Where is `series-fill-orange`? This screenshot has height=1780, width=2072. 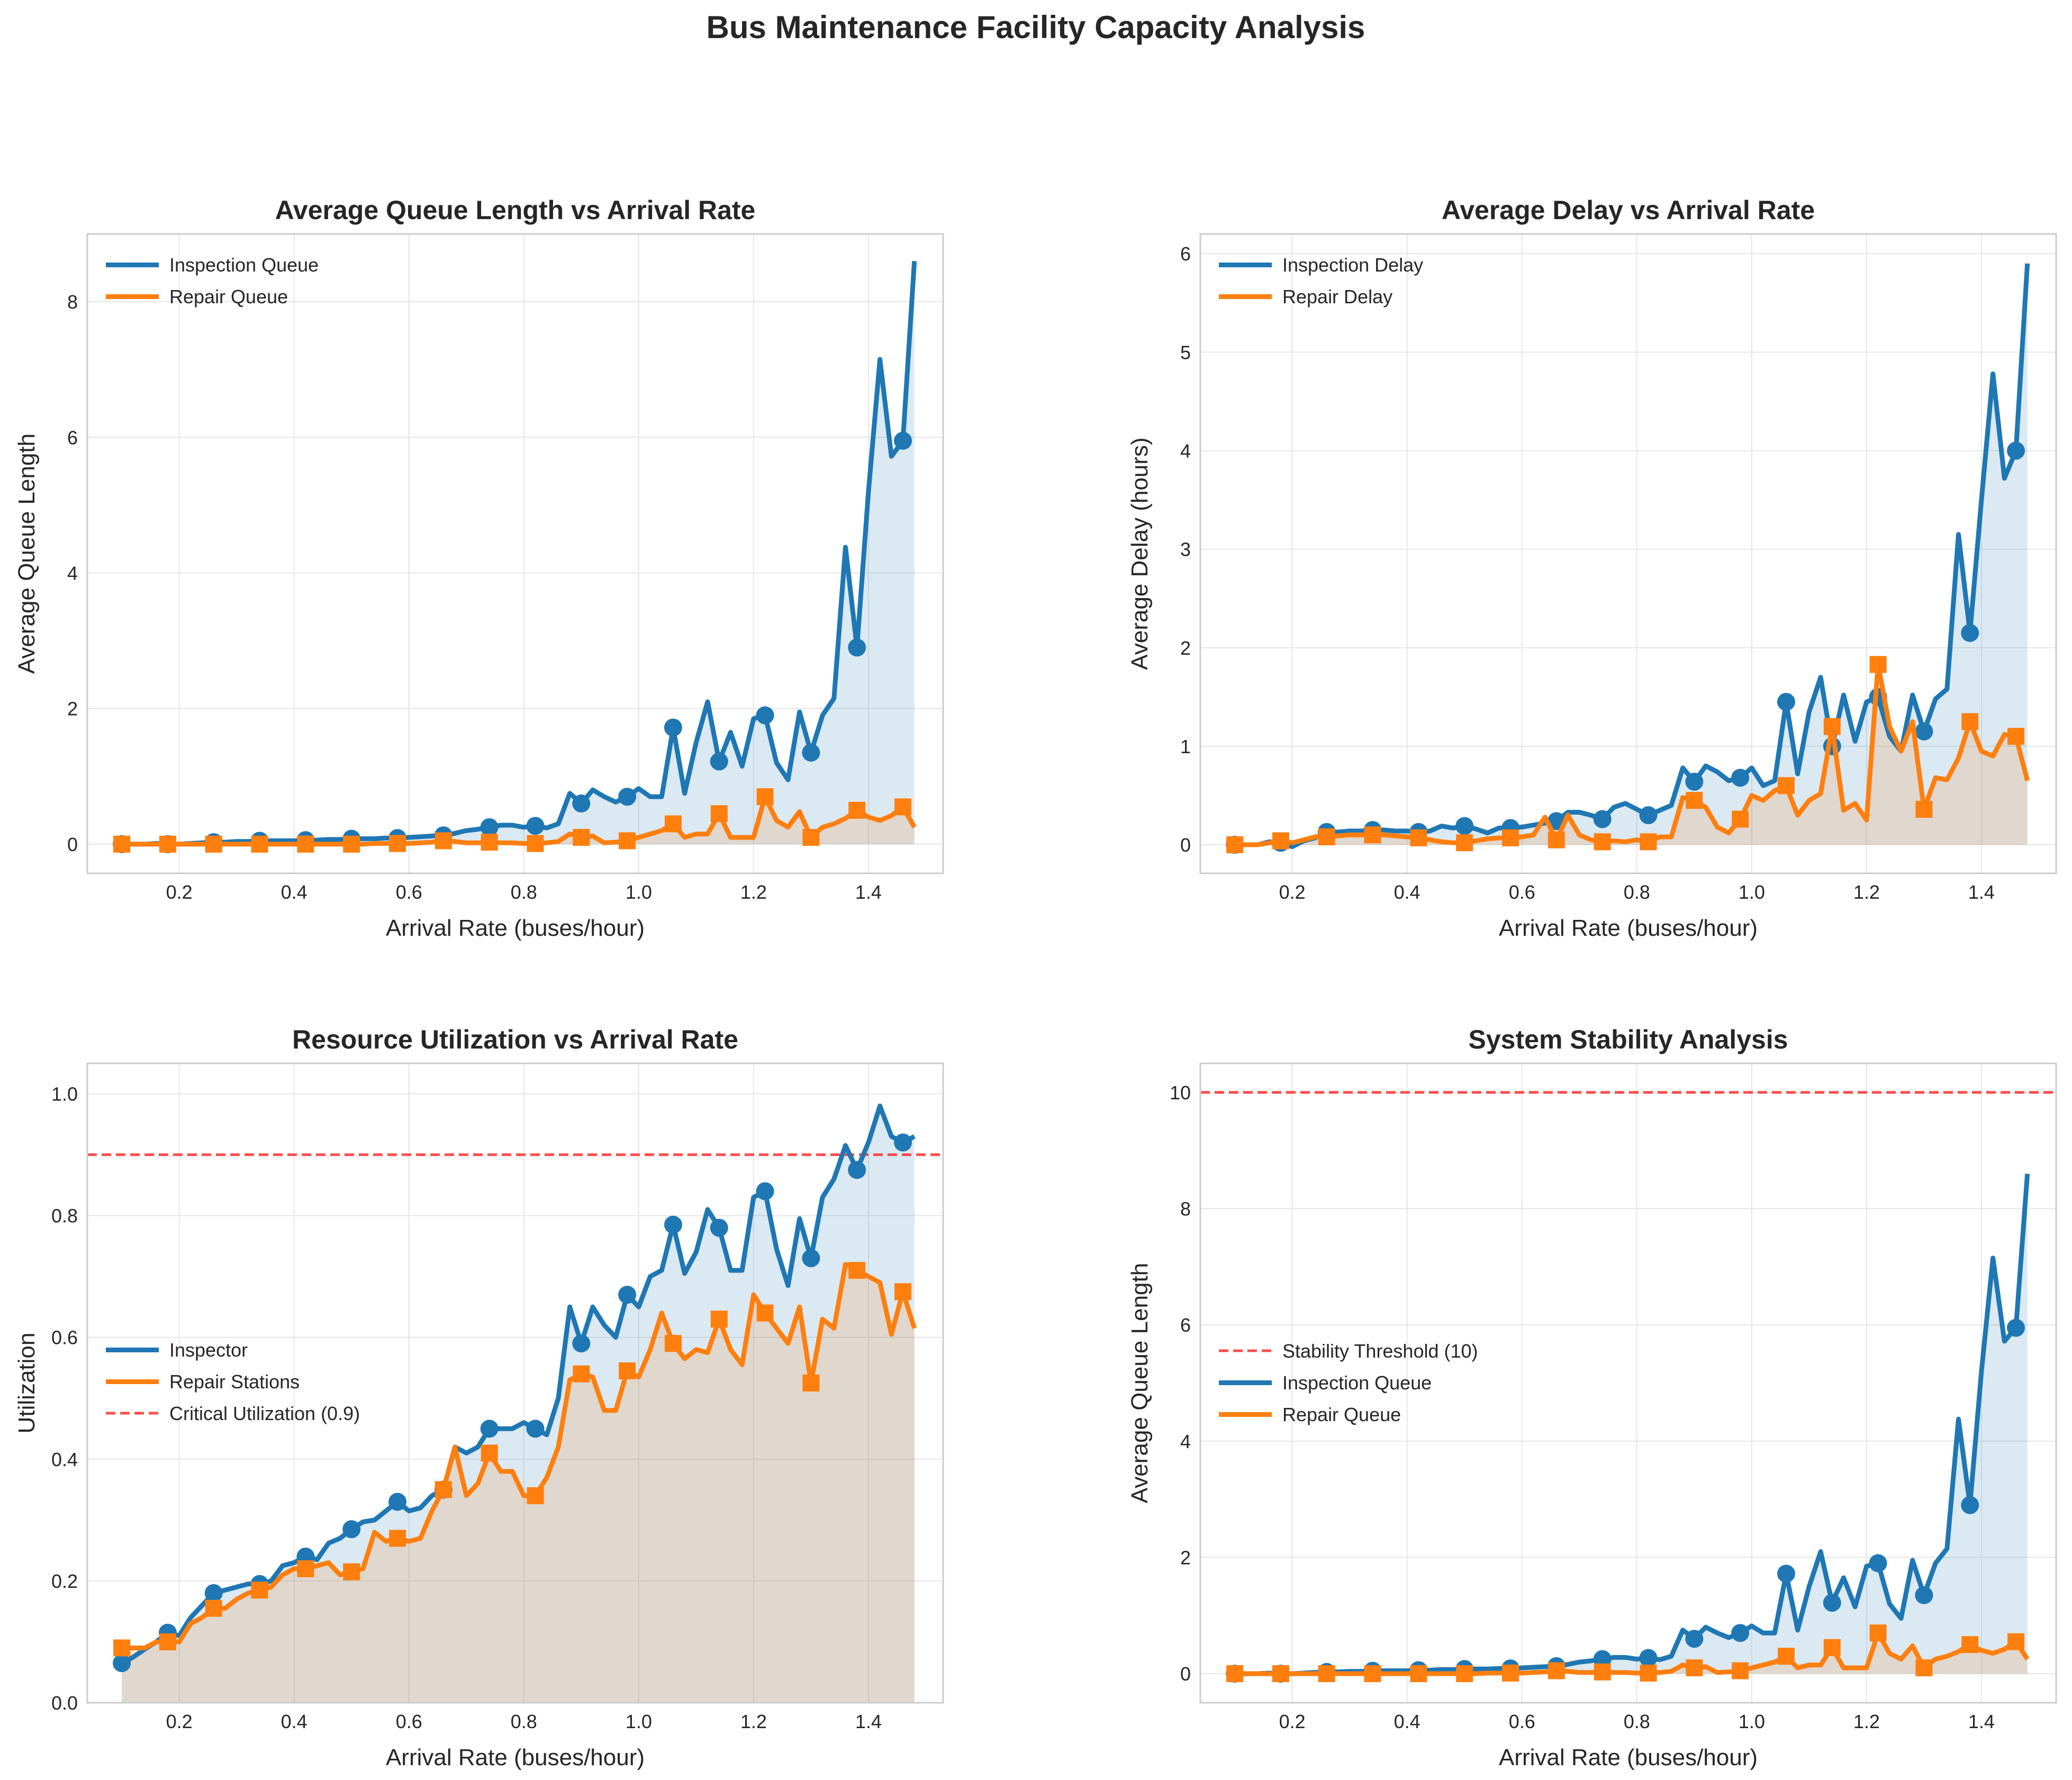 series-fill-orange is located at coordinates (1631, 1654).